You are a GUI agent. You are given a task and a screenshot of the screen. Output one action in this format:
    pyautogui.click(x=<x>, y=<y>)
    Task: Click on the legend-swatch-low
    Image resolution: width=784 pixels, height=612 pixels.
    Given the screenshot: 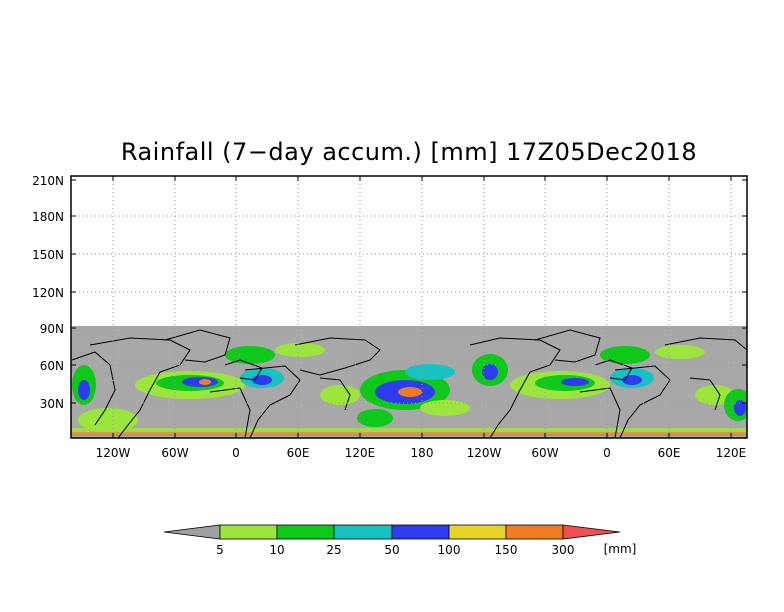 What is the action you would take?
    pyautogui.click(x=192, y=532)
    